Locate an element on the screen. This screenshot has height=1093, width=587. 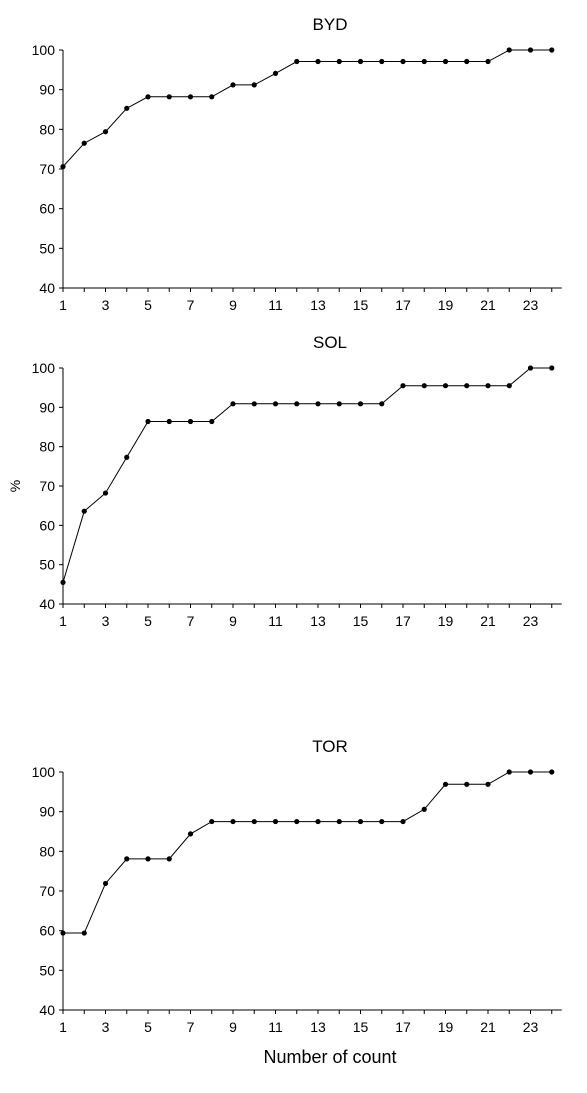
y-tick-label: 60 is located at coordinates (47, 525).